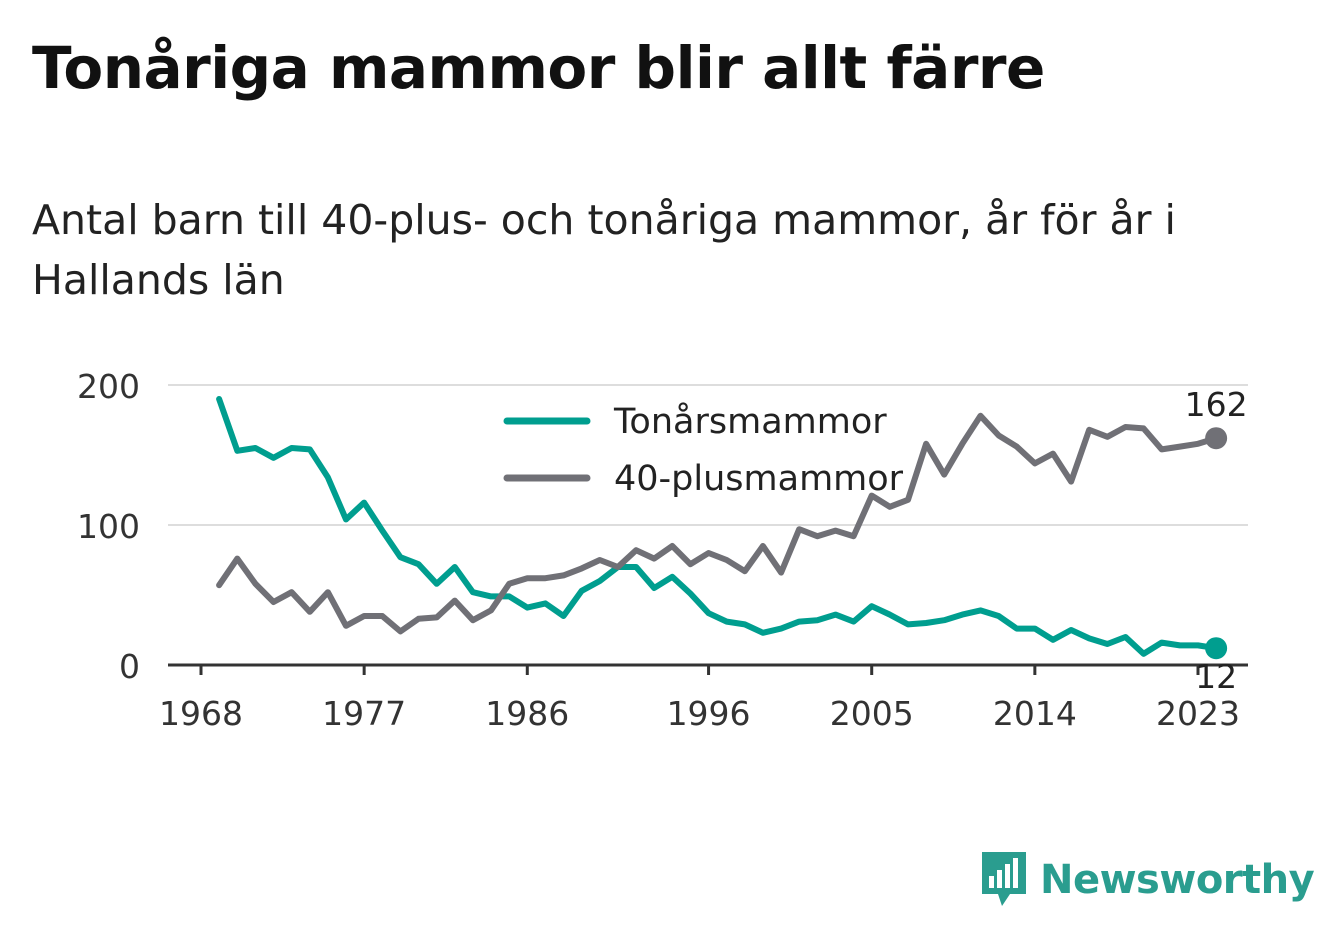  I want to click on y-tick-label: 0, so click(129, 666).